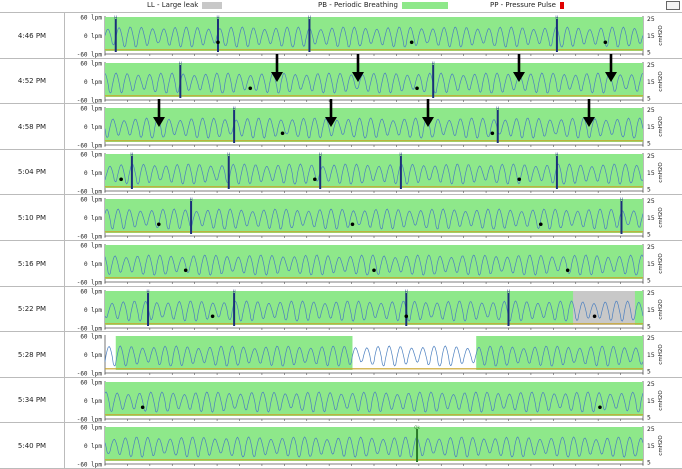  What do you see at coordinates (370, 173) in the screenshot?
I see `row-plot-svg: 60 lpm 0 lpm -60 lpm 25 15 5 cmH2O H H H H H` at bounding box center [370, 173].